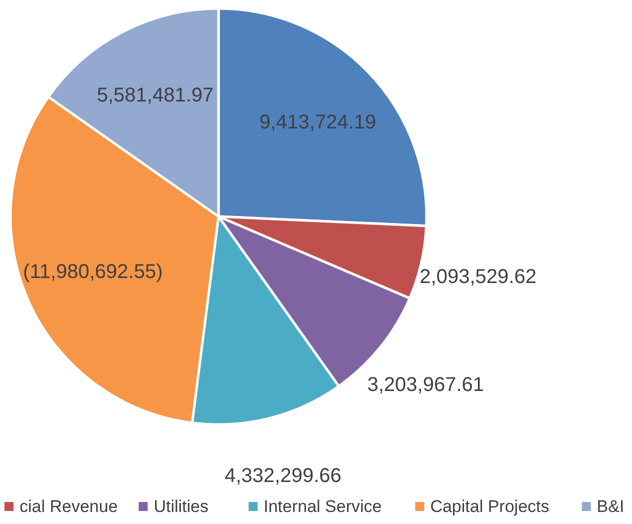 Image resolution: width=632 pixels, height=524 pixels. Describe the element at coordinates (323, 506) in the screenshot. I see `legend-label: Internal Service` at that location.